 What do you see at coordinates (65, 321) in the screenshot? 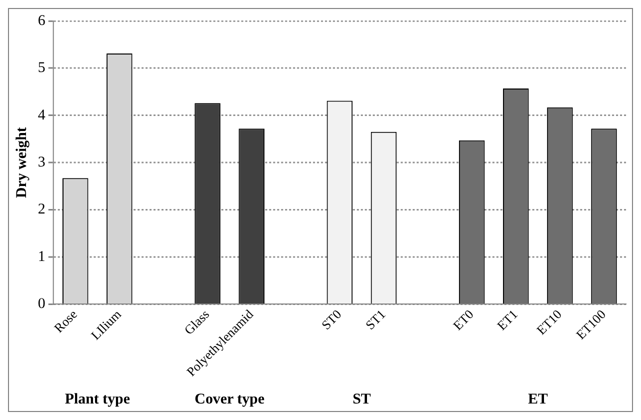
I see `x-tick-label: Rose` at bounding box center [65, 321].